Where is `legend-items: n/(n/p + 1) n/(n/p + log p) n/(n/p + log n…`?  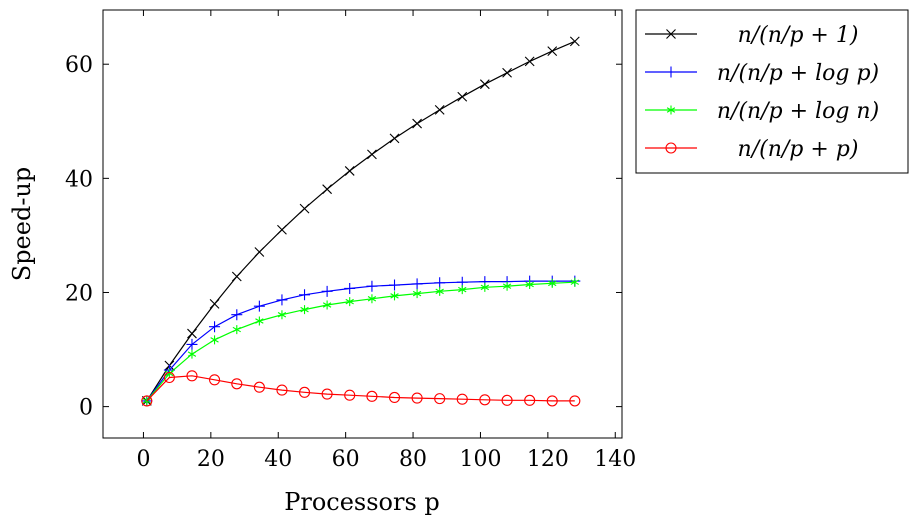
legend-items: n/(n/p + 1) n/(n/p + log p) n/(n/p + log n… is located at coordinates (762, 92).